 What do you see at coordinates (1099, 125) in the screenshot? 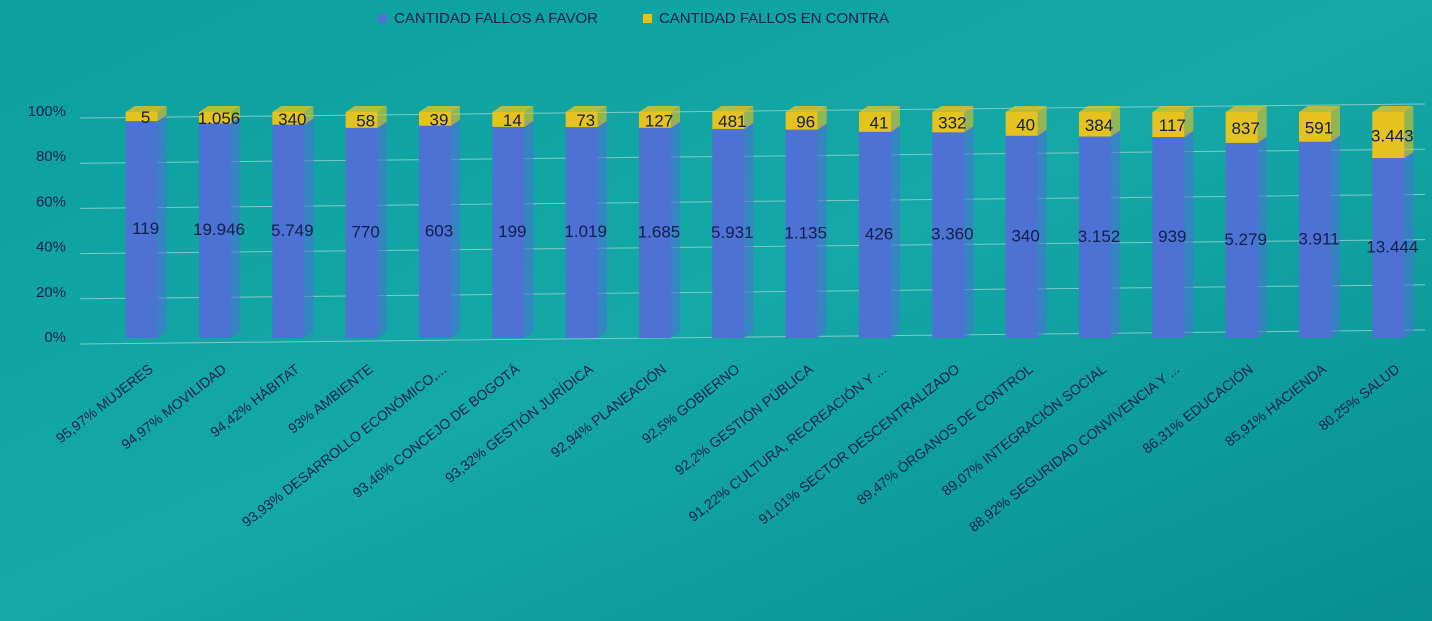
I see `data-label: 384` at bounding box center [1099, 125].